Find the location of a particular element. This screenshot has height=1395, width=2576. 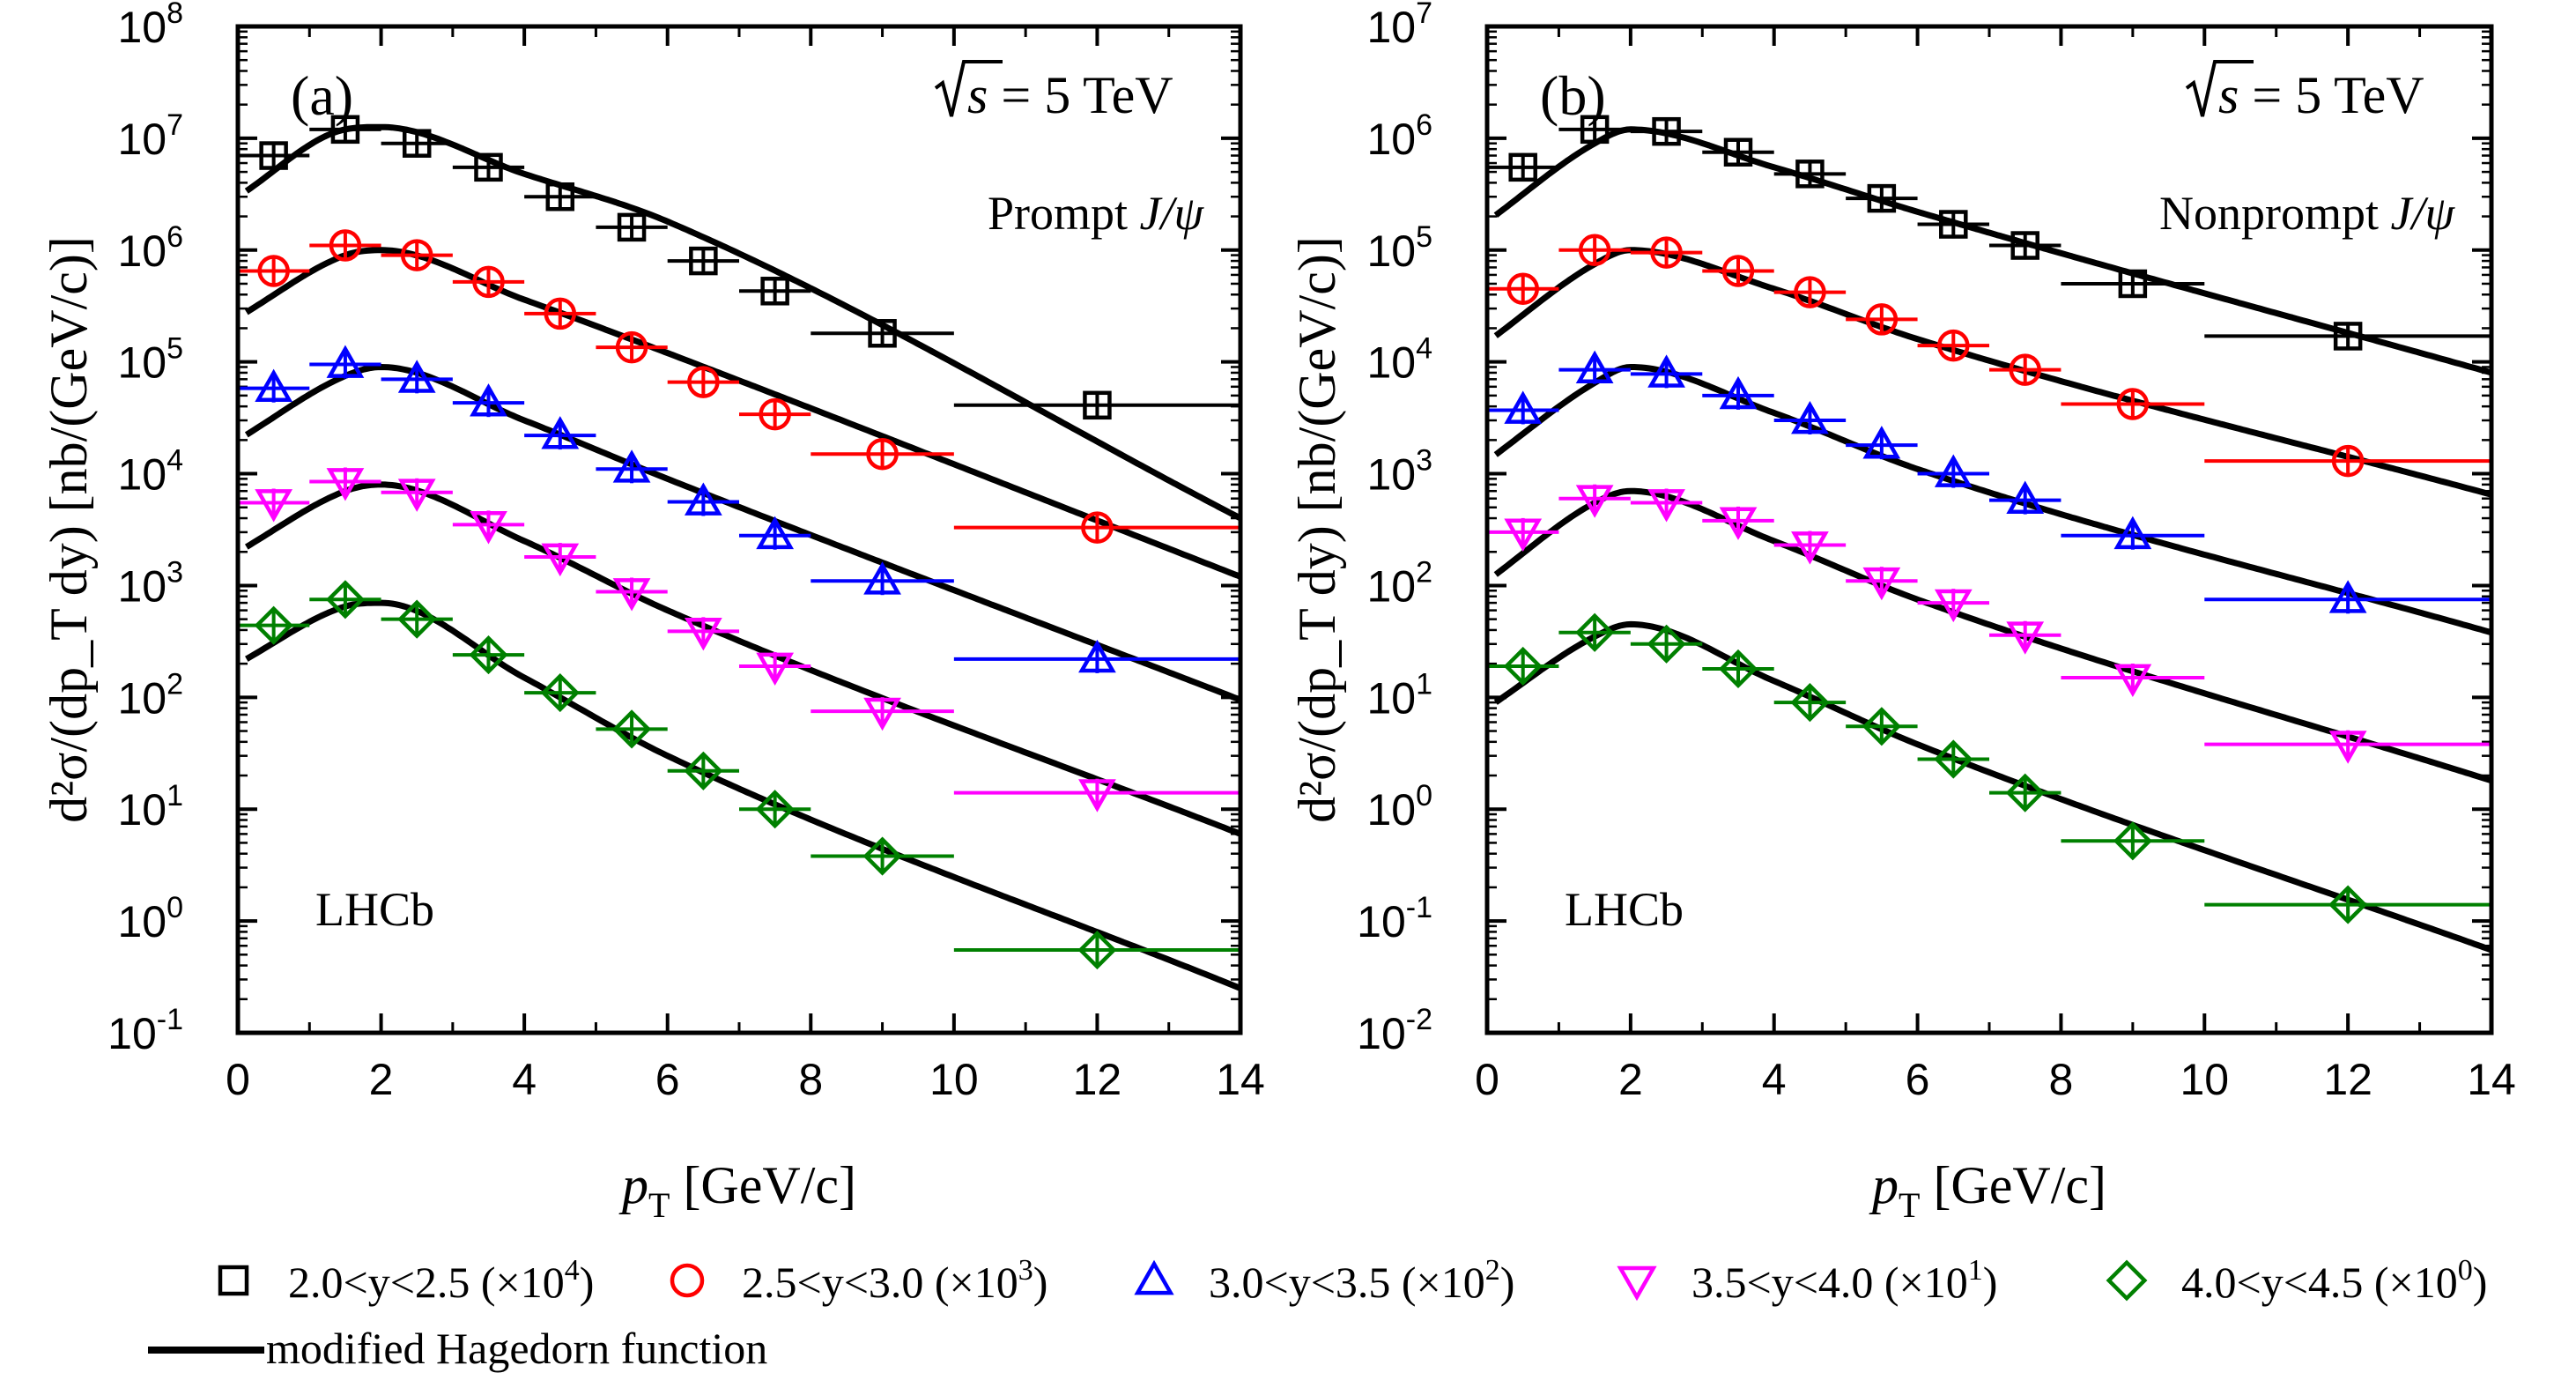

y-tick-label: 10³ is located at coordinates (1399, 472).